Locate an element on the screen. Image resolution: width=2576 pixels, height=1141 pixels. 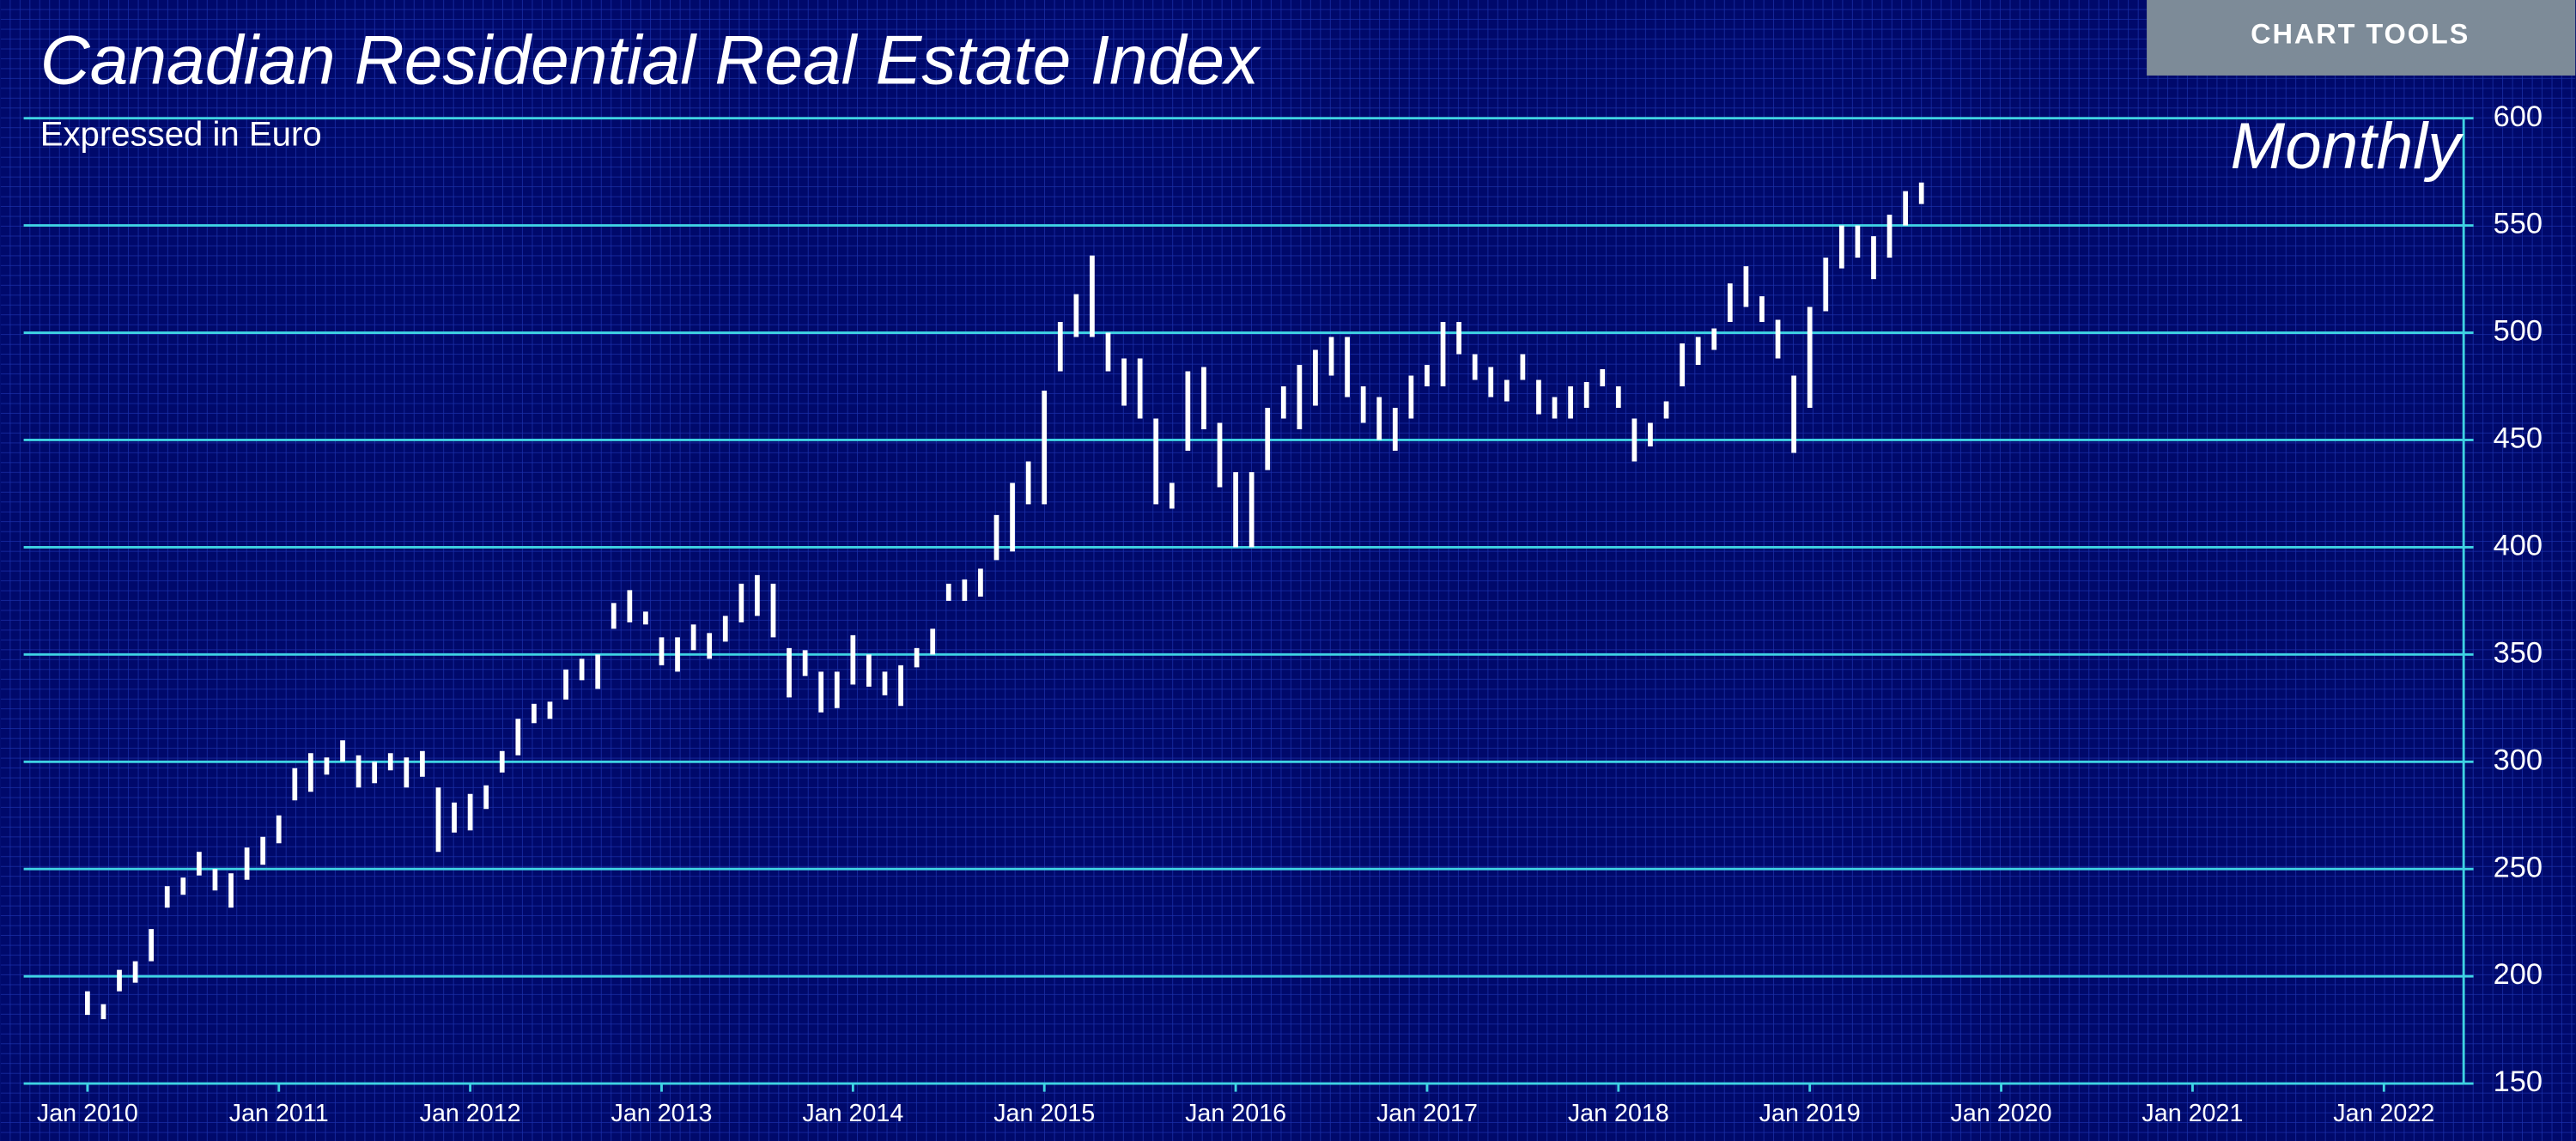
x-tick-label: Jan 2022 is located at coordinates (2383, 1113).